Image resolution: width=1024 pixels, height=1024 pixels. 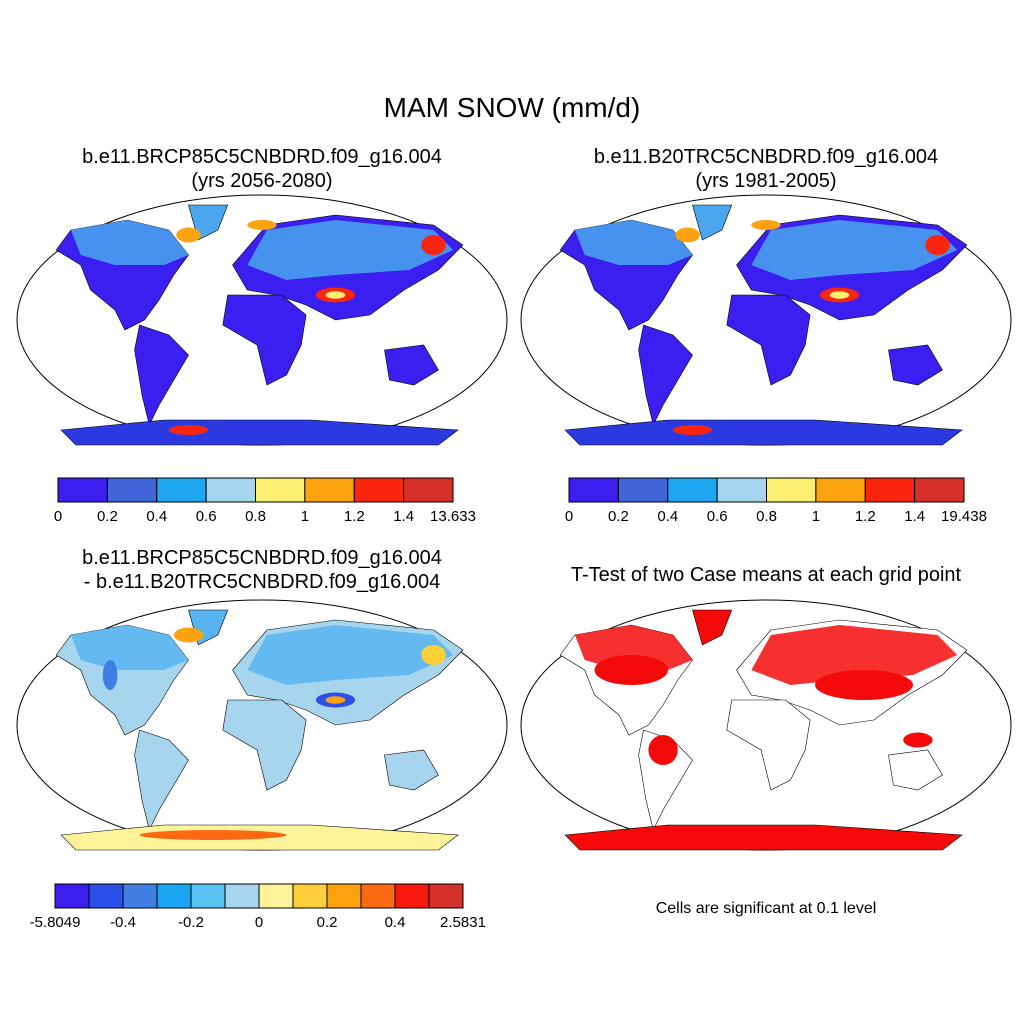 What do you see at coordinates (865, 516) in the screenshot?
I see `colorbar-case2-tick-label: 1.2` at bounding box center [865, 516].